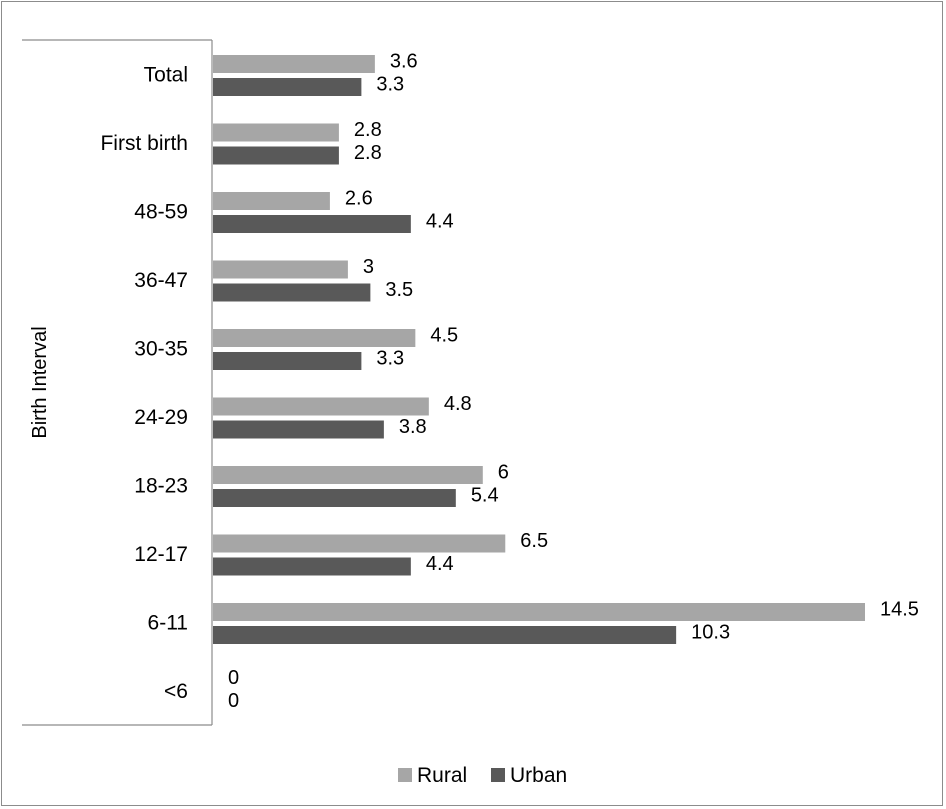 Image resolution: width=946 pixels, height=809 pixels. Describe the element at coordinates (233, 678) in the screenshot. I see `data-label-rural: 0` at that location.